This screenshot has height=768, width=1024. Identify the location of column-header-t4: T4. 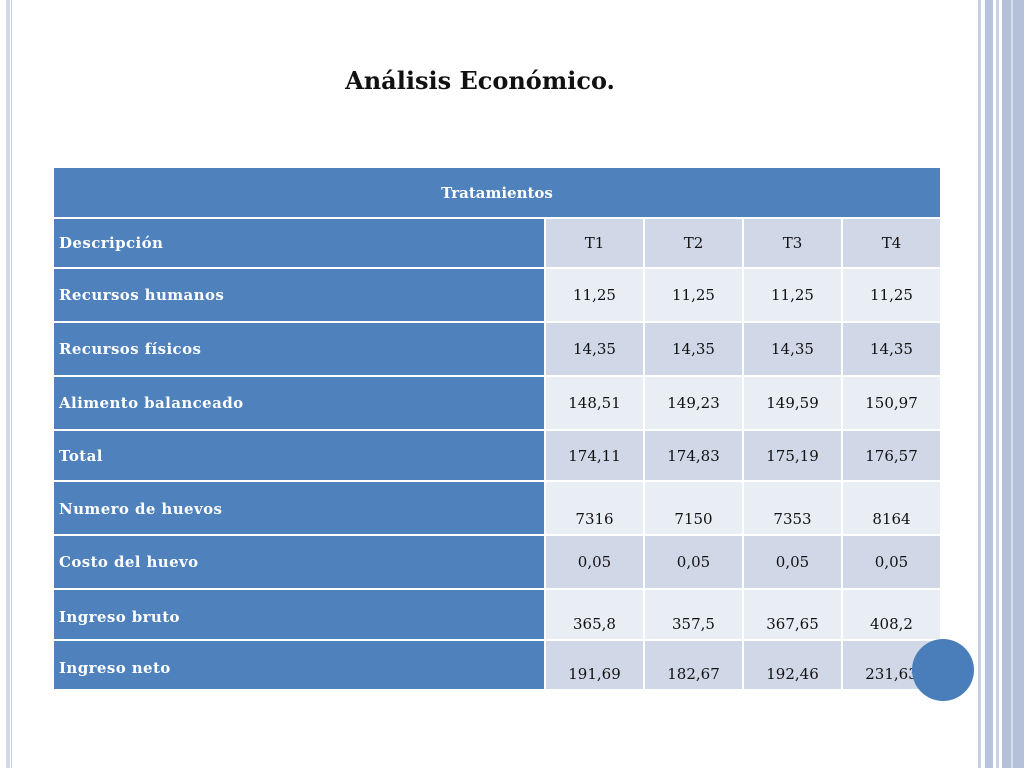
(891, 243).